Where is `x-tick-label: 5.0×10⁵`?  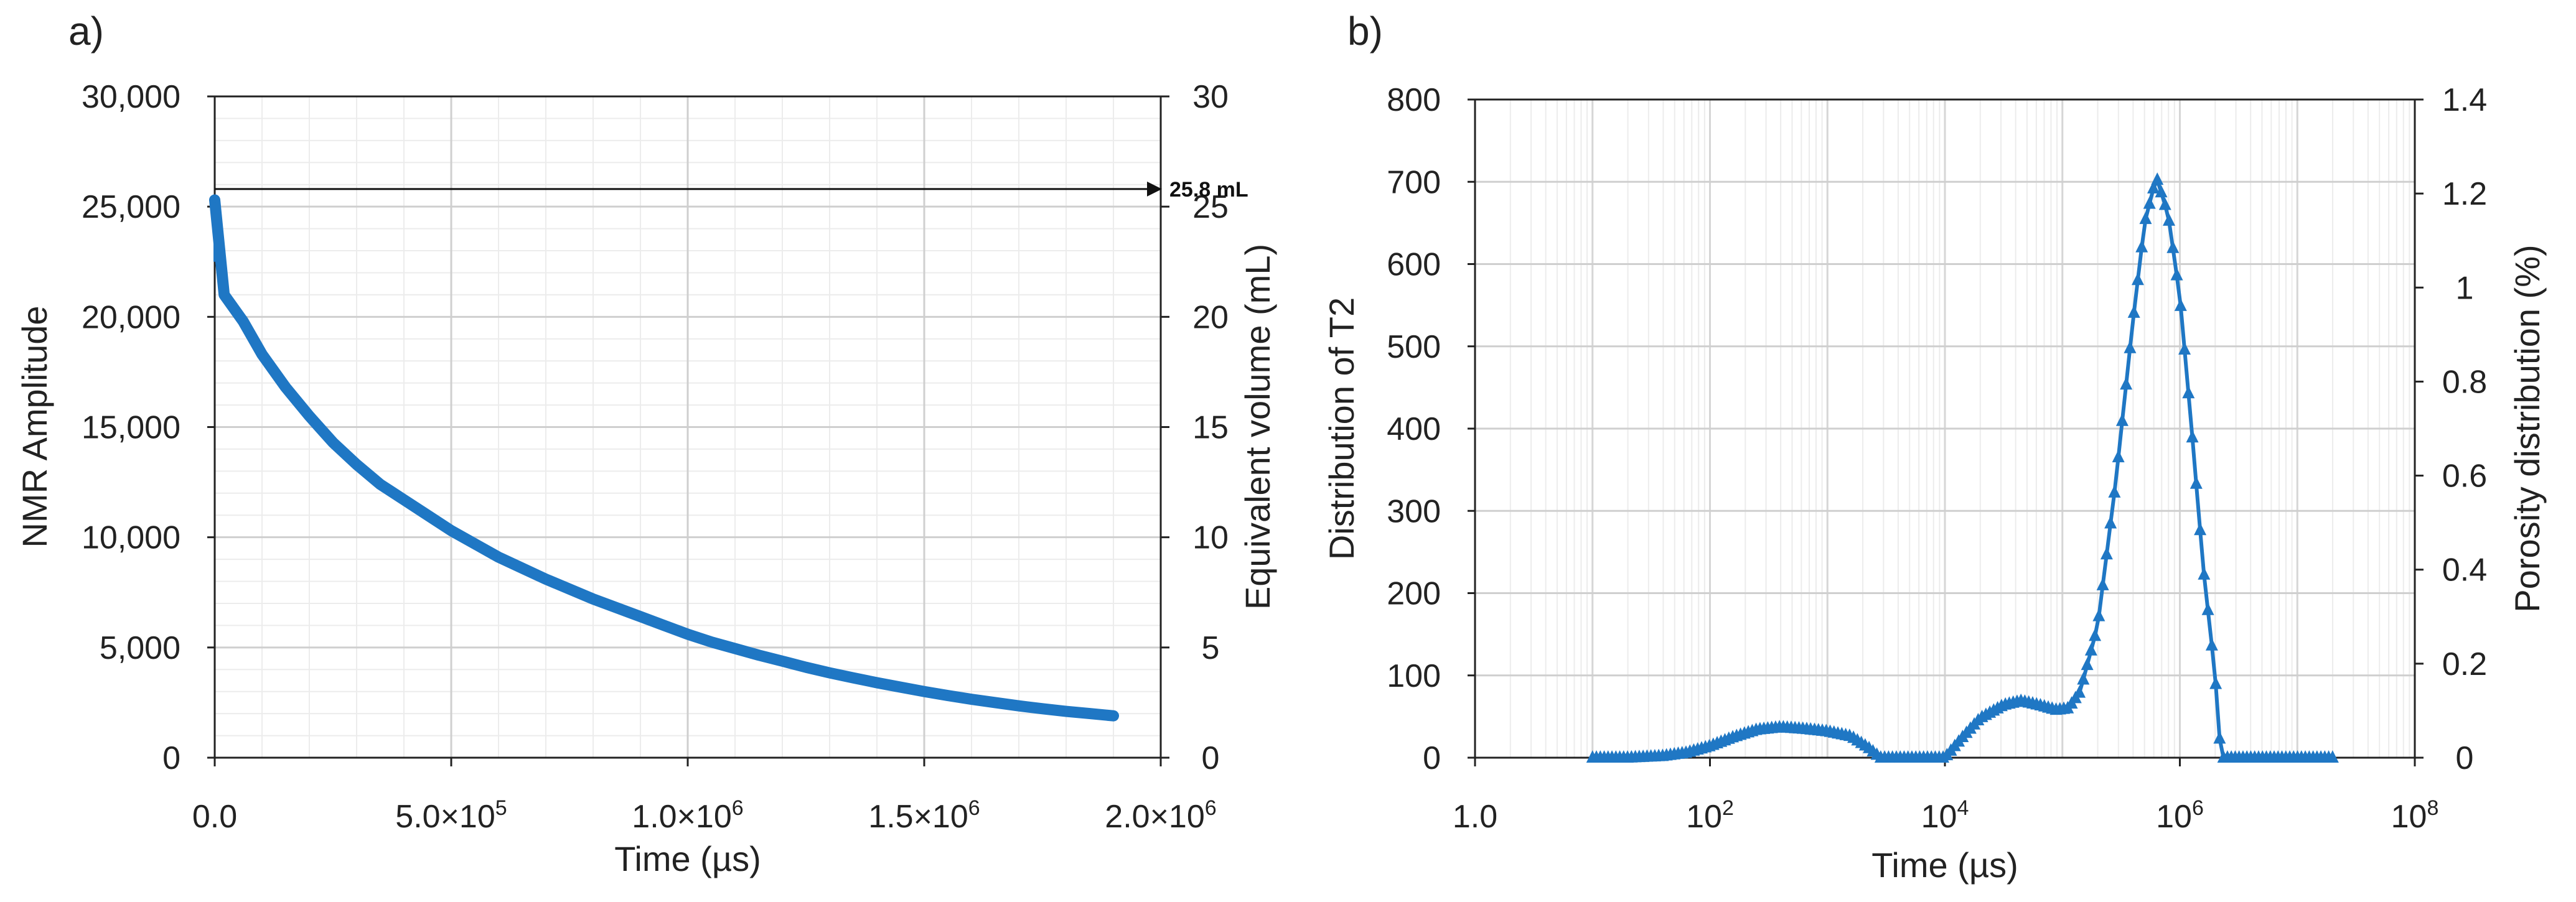 x-tick-label: 5.0×10⁵ is located at coordinates (451, 815).